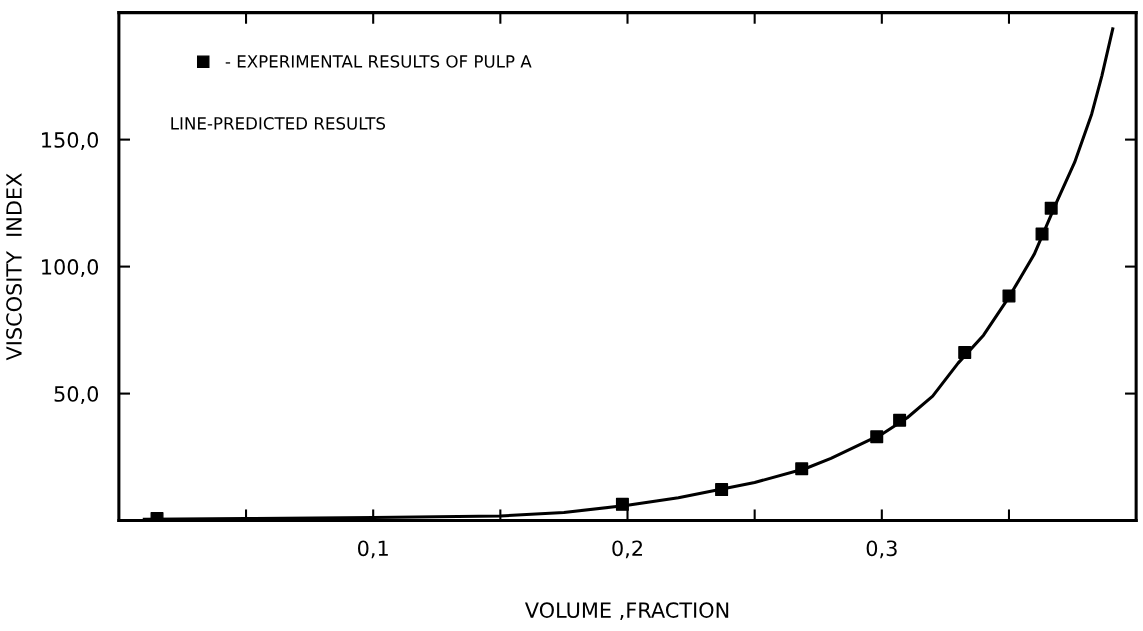  I want to click on legend-label: - EXPERIMENTAL RESULTS OF PULP A, so click(378, 61).